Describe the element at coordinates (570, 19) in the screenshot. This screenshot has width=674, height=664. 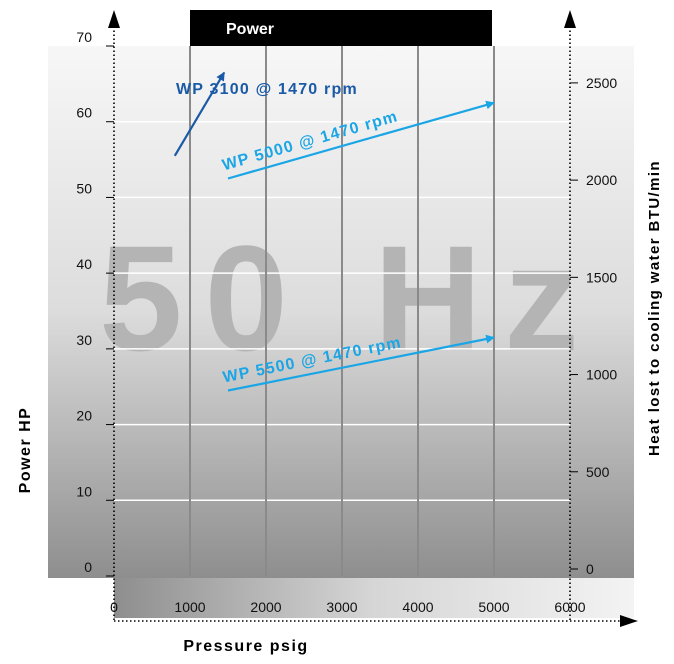
I see `y2-axis-arrowhead` at that location.